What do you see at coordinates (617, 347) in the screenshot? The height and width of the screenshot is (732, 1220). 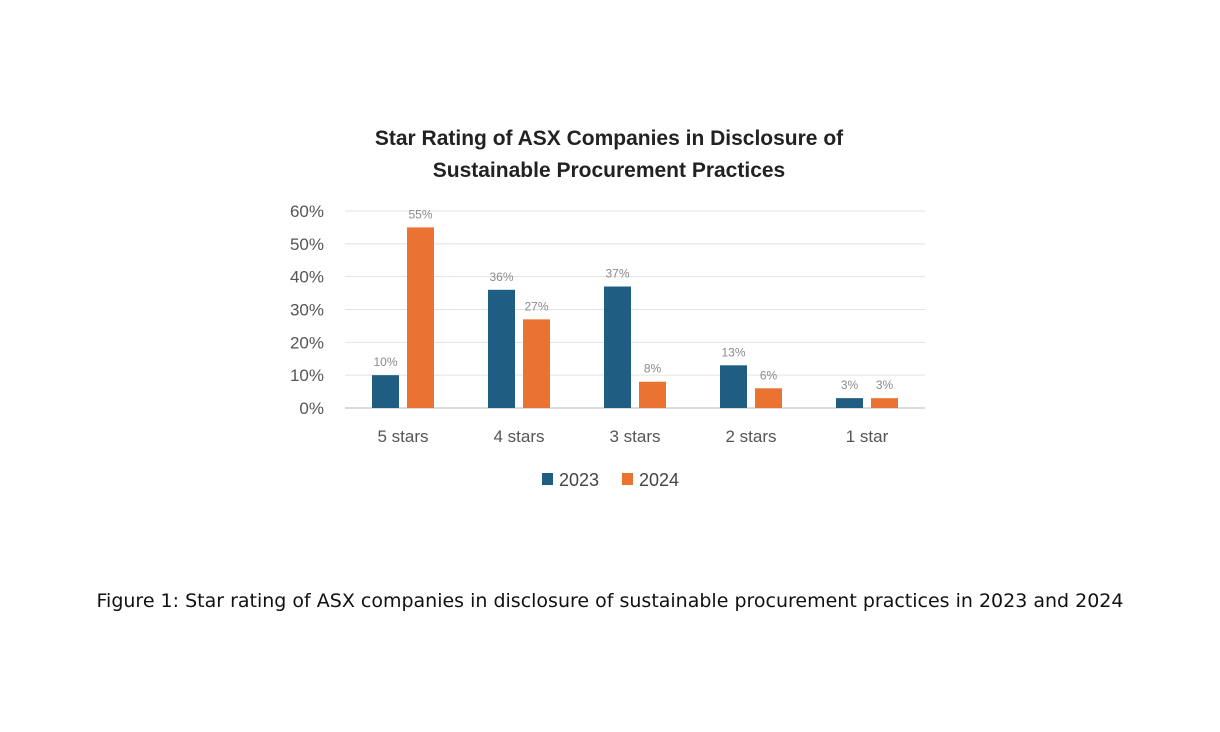 I see `bar-2023-3-stars` at bounding box center [617, 347].